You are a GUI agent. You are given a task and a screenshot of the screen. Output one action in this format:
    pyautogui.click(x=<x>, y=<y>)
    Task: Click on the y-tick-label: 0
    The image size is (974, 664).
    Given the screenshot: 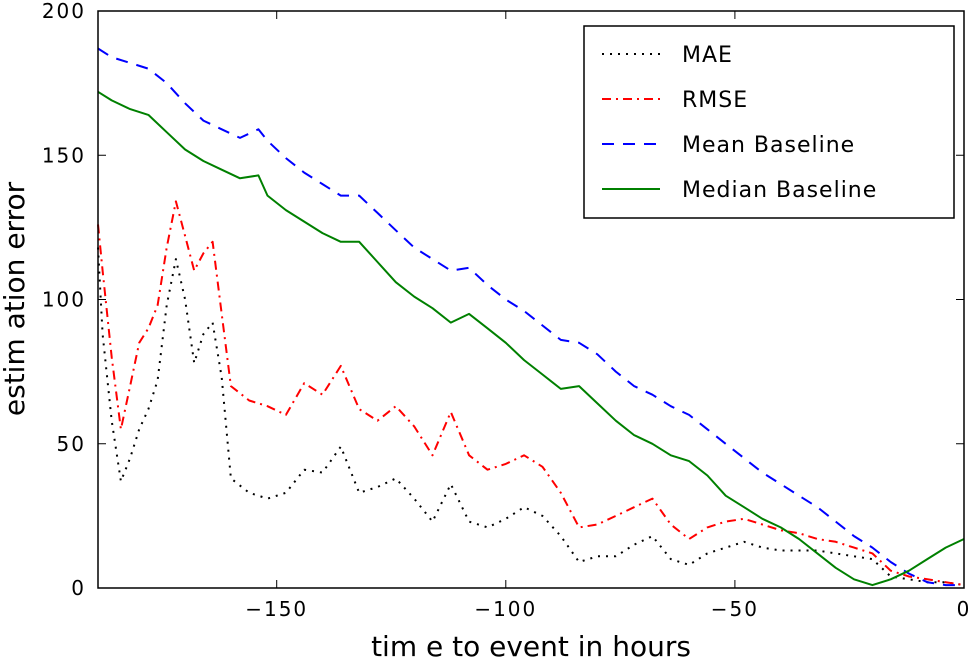 What is the action you would take?
    pyautogui.click(x=78, y=588)
    